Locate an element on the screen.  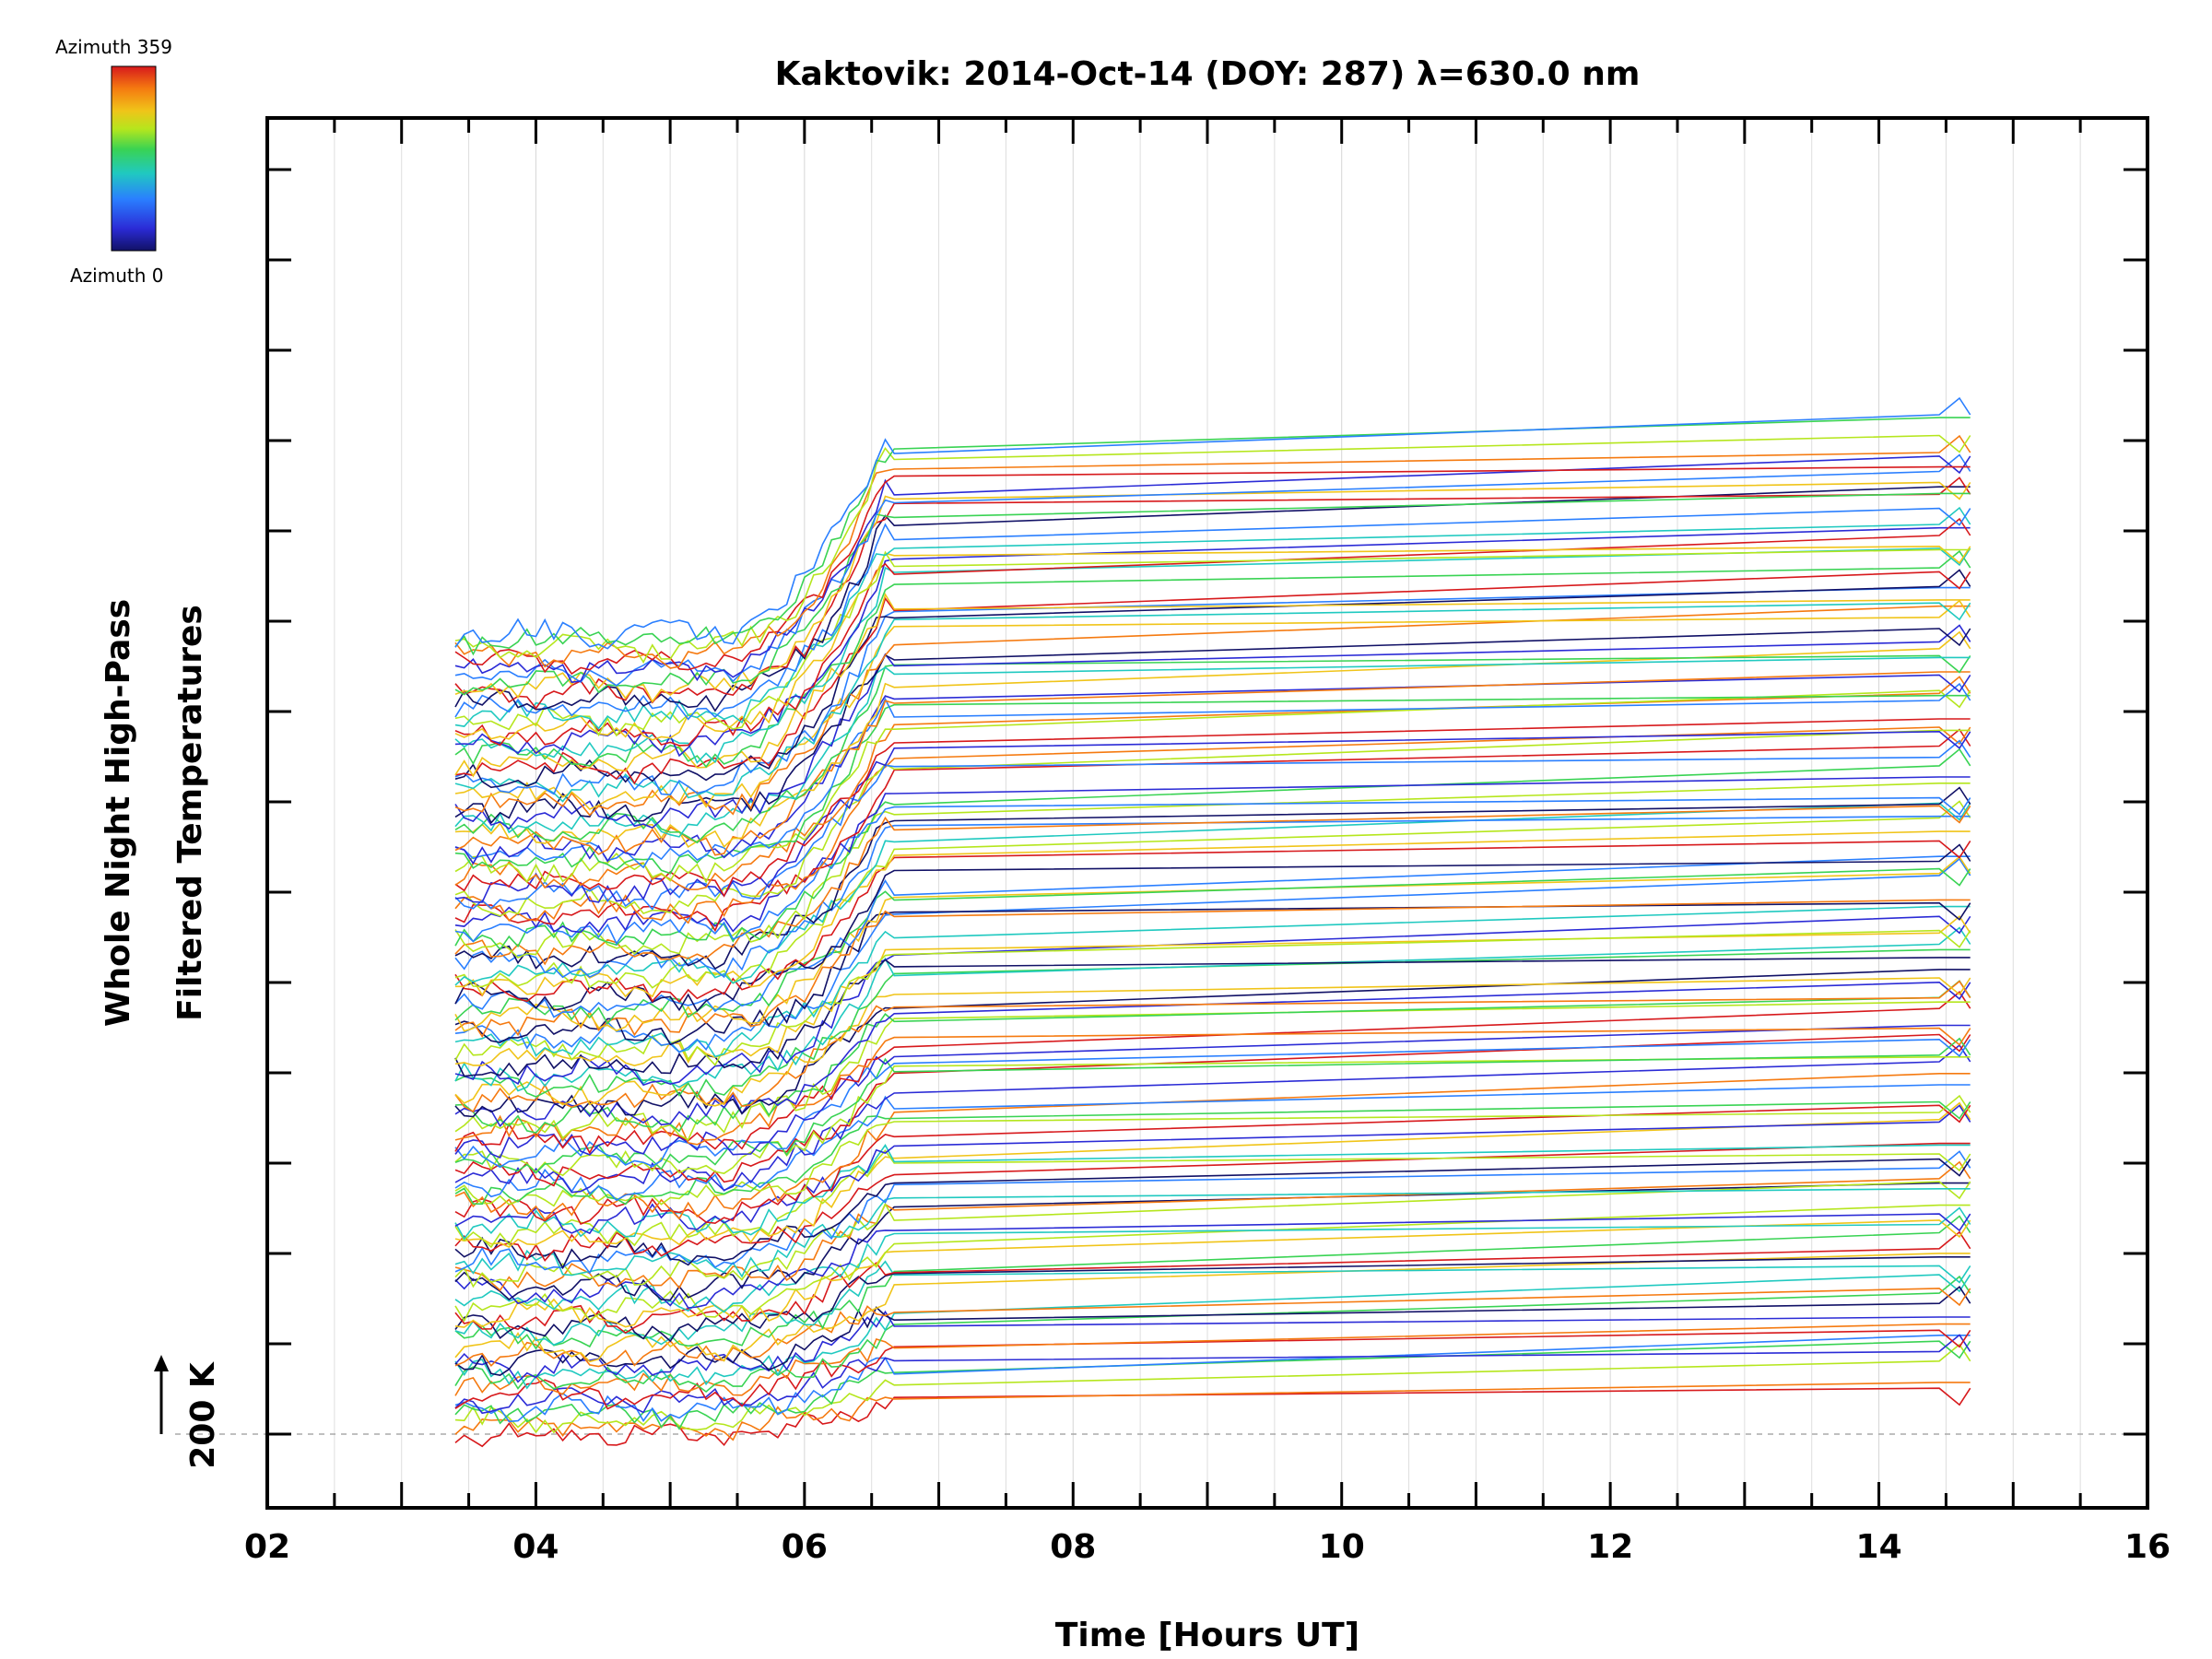
x-tick-label: 14 is located at coordinates (1879, 1547).